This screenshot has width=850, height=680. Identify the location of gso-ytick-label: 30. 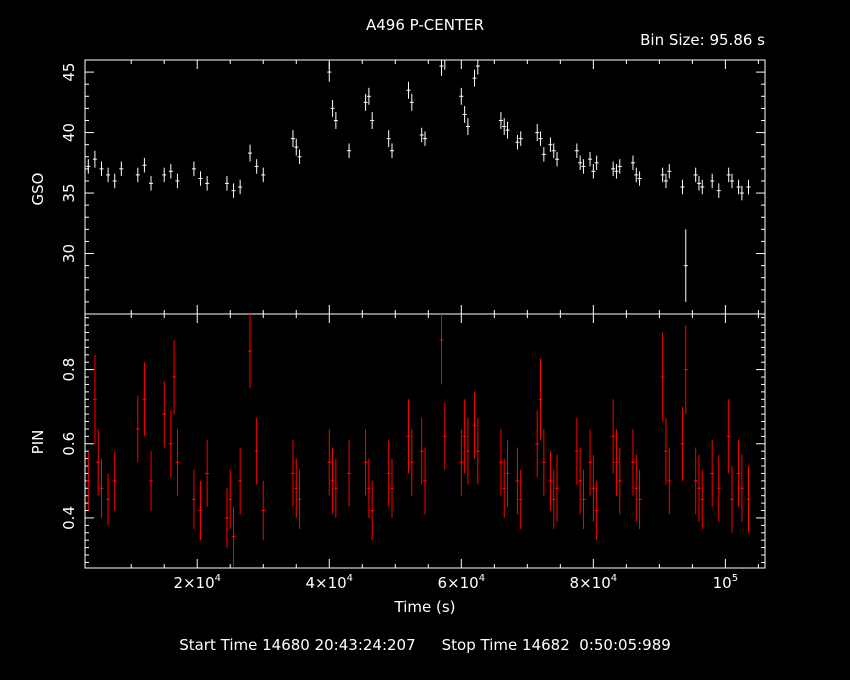
(69, 253).